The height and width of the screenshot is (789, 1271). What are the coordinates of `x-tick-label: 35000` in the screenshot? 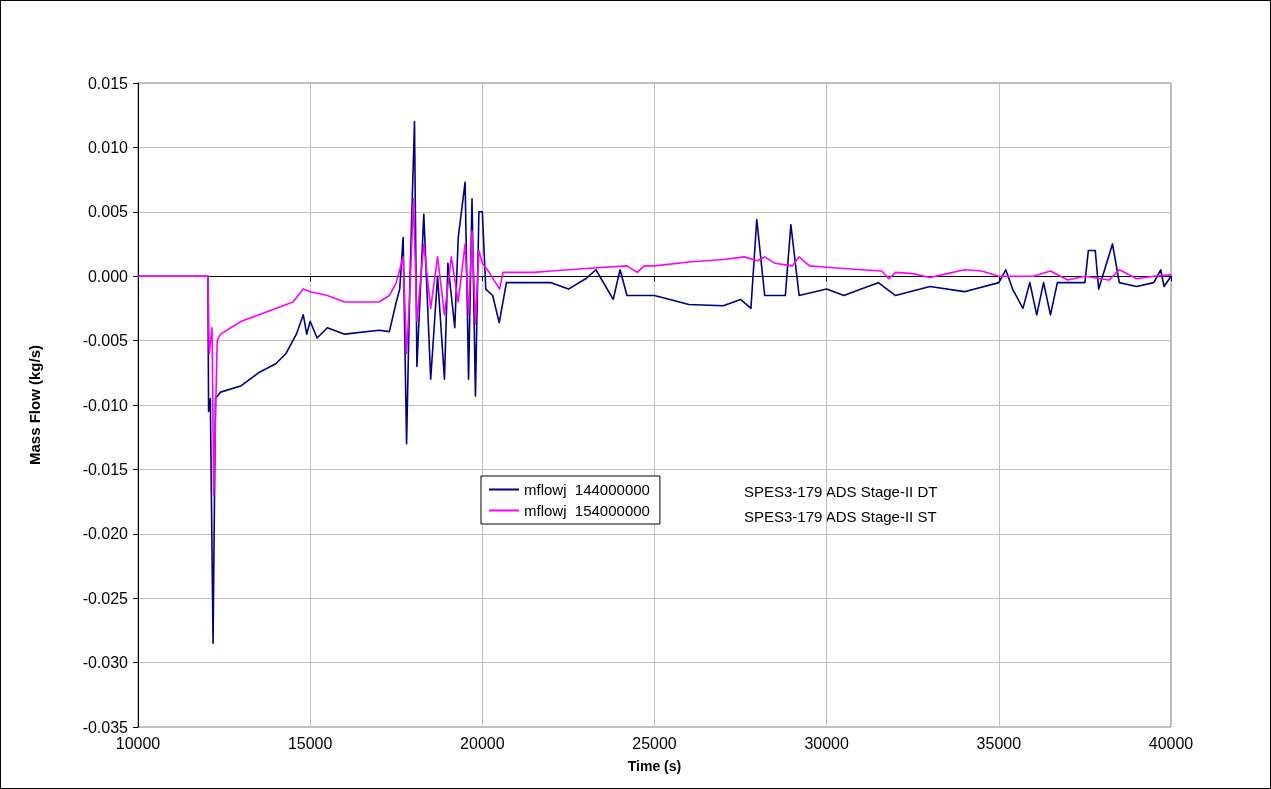 It's located at (999, 743).